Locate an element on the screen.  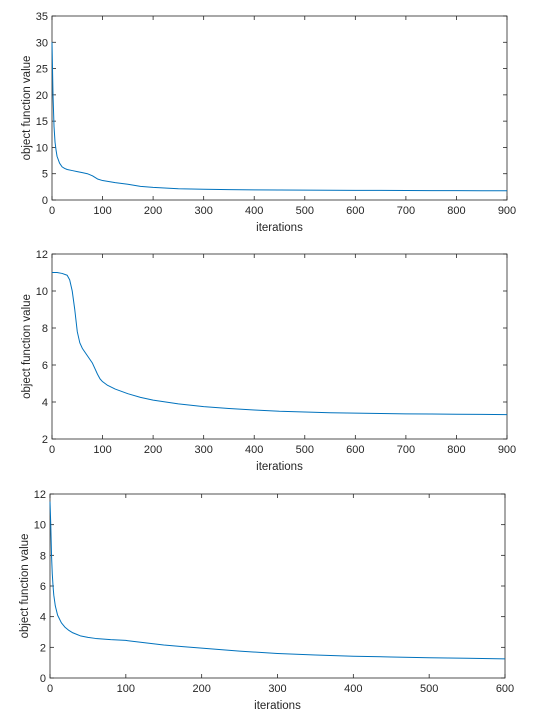
y-tick-label: 30 is located at coordinates (42, 43).